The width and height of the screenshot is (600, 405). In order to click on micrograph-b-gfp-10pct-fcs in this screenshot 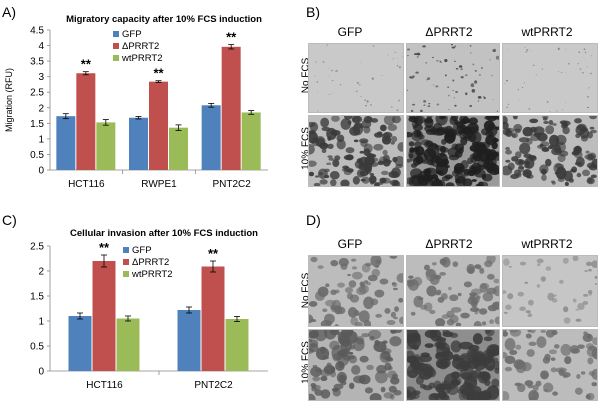, I will do `click(356, 151)`.